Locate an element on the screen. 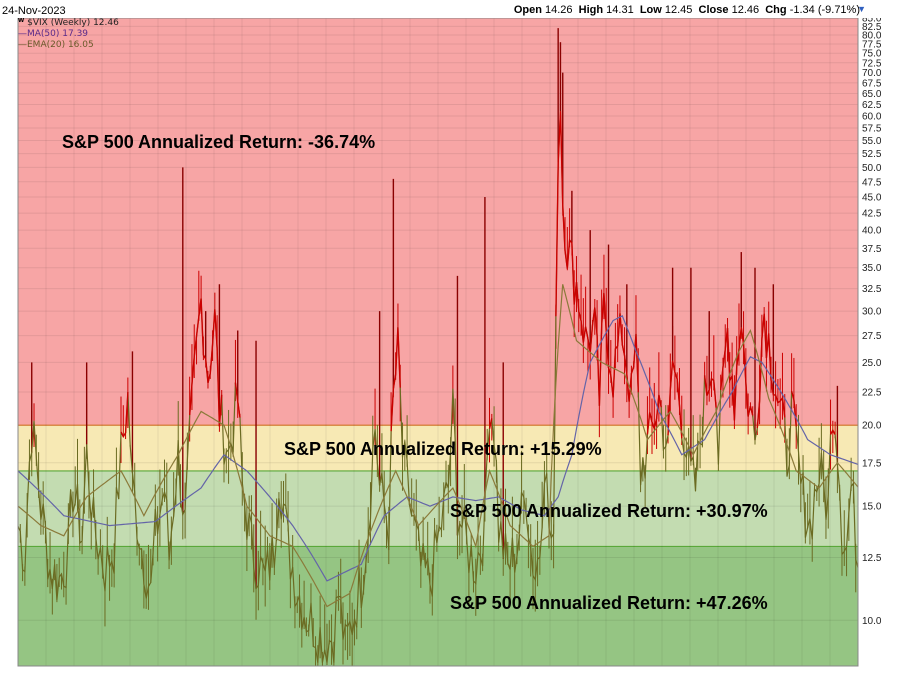 The width and height of the screenshot is (900, 675). low-value: 12.45 is located at coordinates (678, 10).